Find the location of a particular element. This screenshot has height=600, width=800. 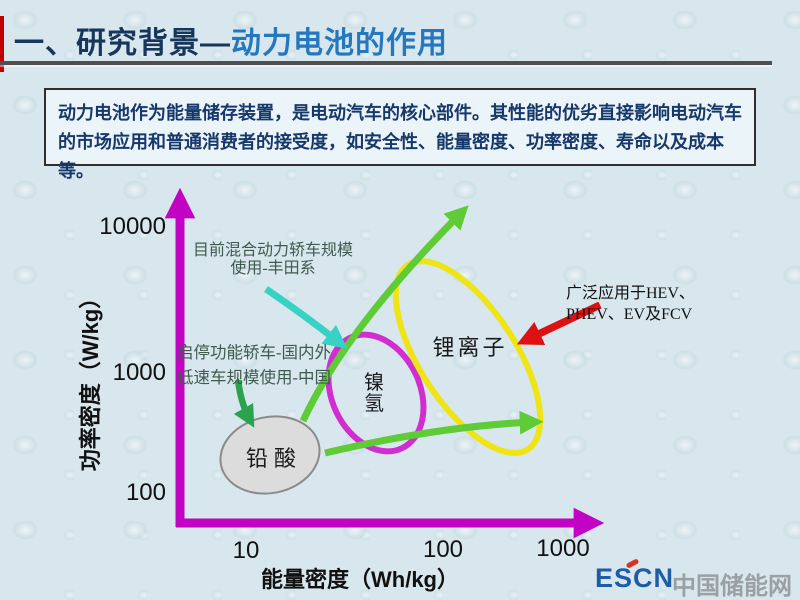

annotation-startstop-line2: 低速车规模使用-中国 is located at coordinates (254, 377).